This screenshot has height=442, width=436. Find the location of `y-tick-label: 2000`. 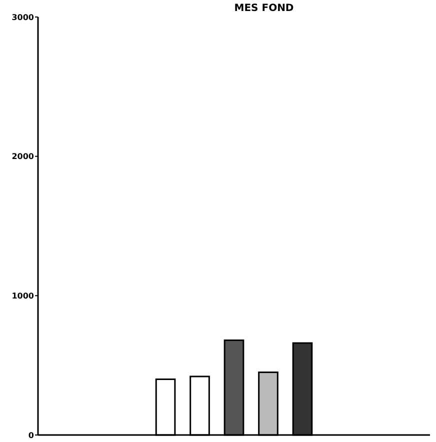

y-tick-label: 2000 is located at coordinates (23, 157).